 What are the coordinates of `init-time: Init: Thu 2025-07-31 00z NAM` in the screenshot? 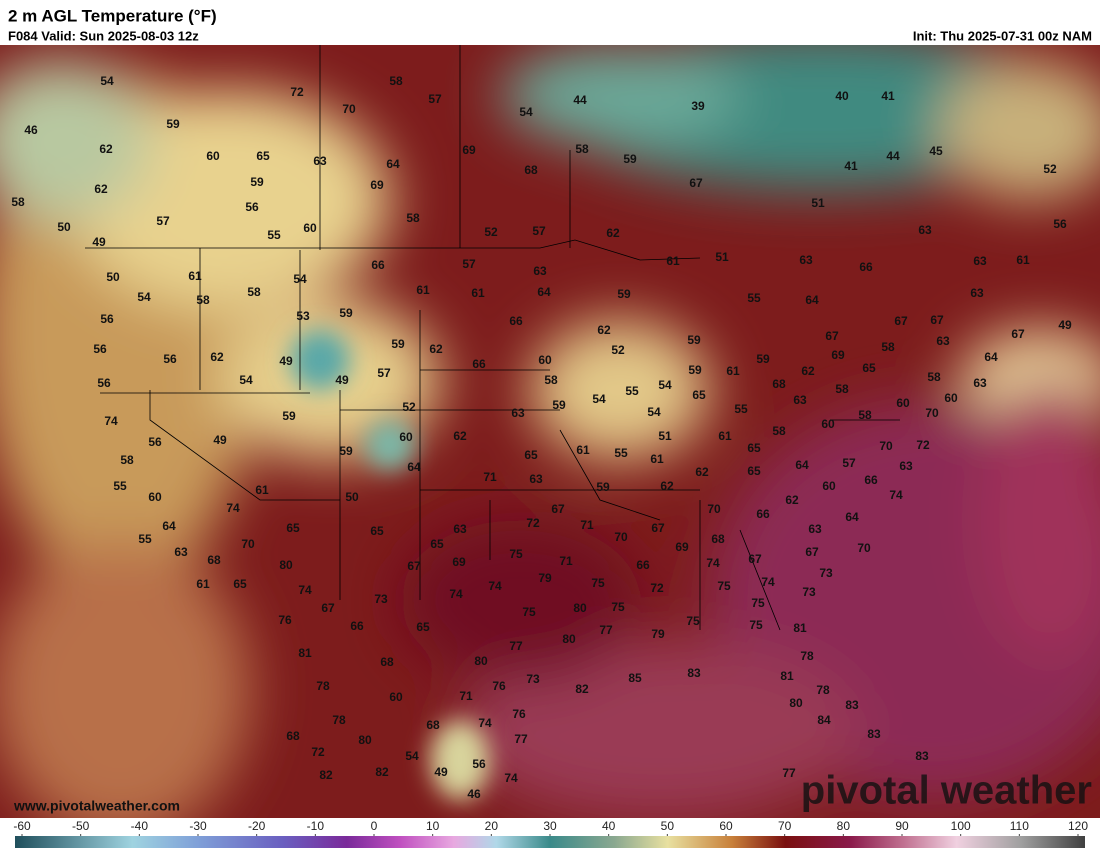 It's located at (1002, 35).